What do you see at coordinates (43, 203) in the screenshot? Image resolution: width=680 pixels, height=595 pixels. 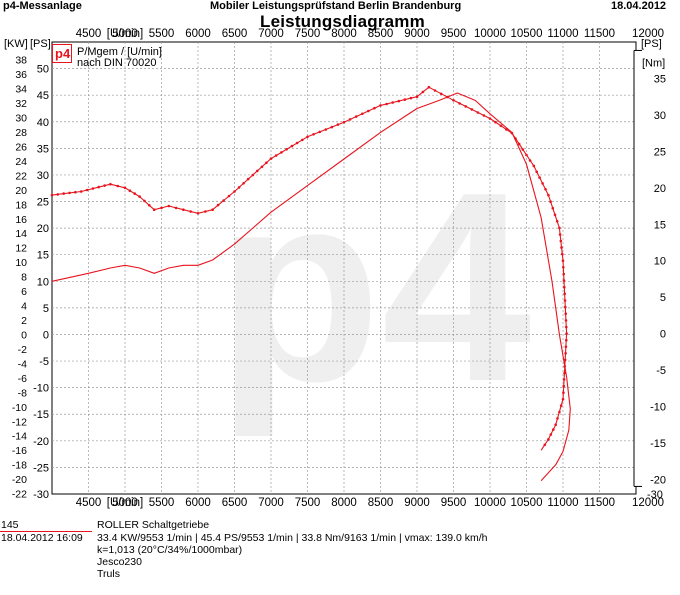 I see `ps-tick-label-left: 25` at bounding box center [43, 203].